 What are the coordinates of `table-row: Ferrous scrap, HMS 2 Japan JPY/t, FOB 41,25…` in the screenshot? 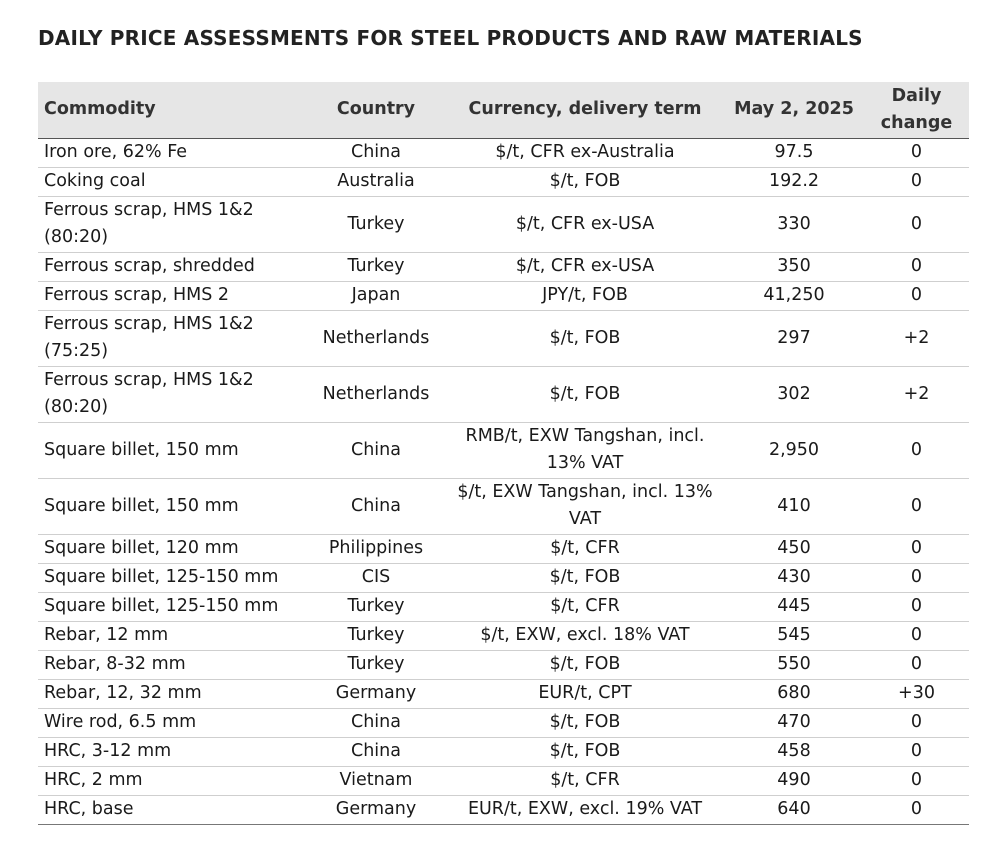 It's located at (503, 296).